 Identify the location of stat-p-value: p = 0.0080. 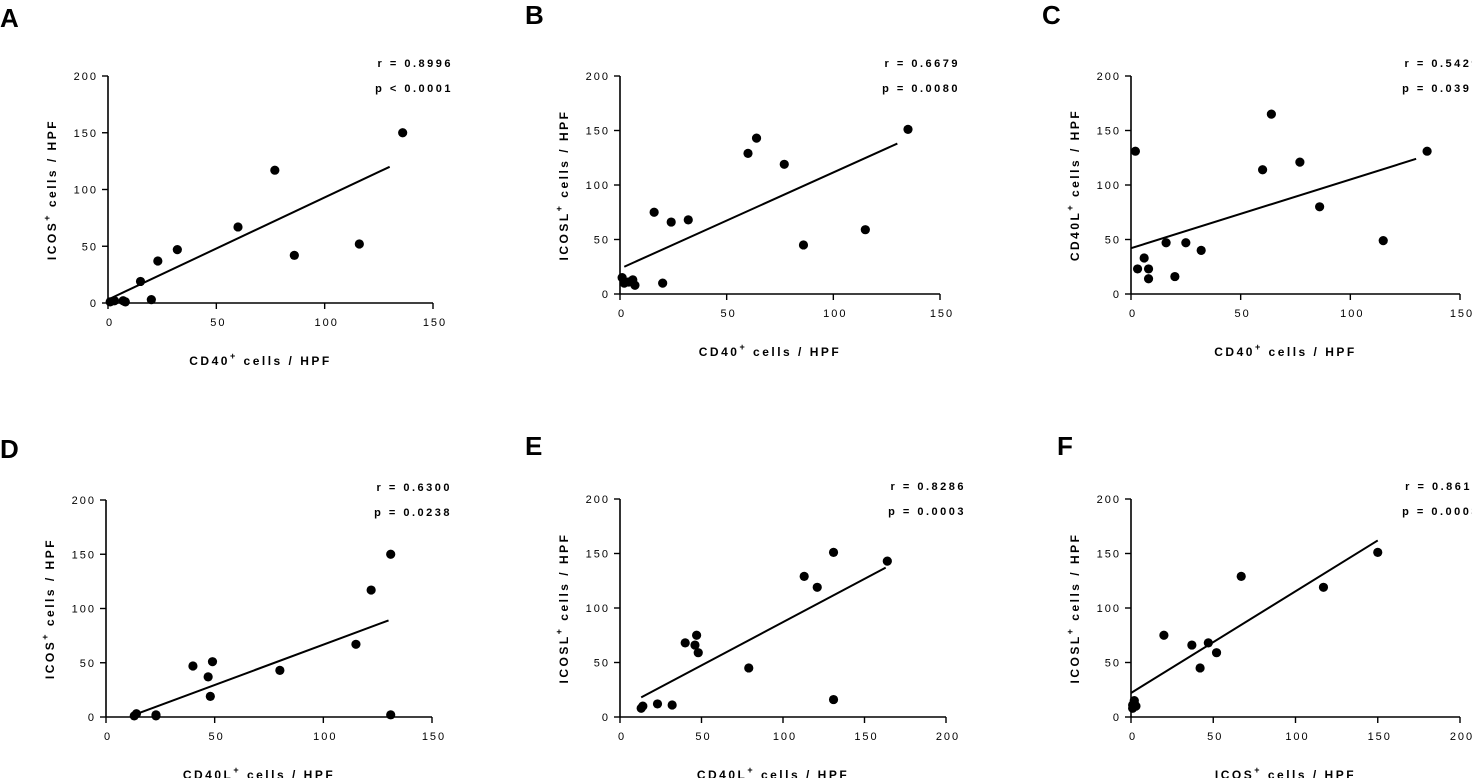
(921, 89).